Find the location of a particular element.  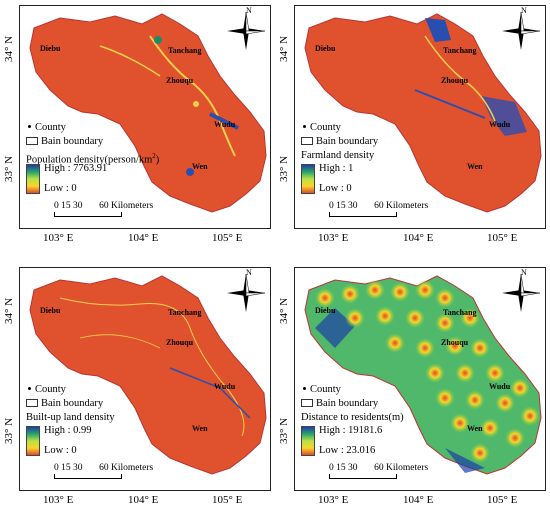

legend-high: High : 7763.91 is located at coordinates (76, 168).